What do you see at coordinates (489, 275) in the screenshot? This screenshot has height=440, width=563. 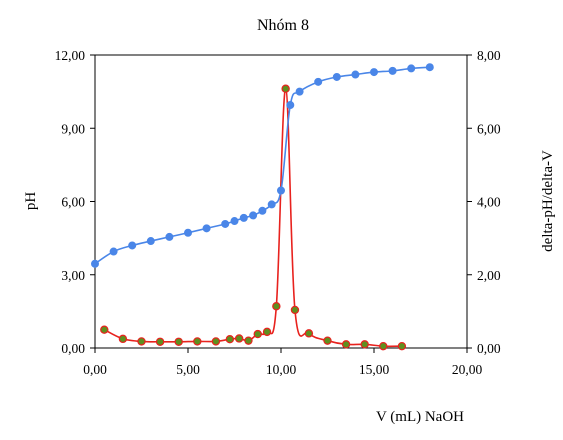 I see `y2-tick-label: 2,00` at bounding box center [489, 275].